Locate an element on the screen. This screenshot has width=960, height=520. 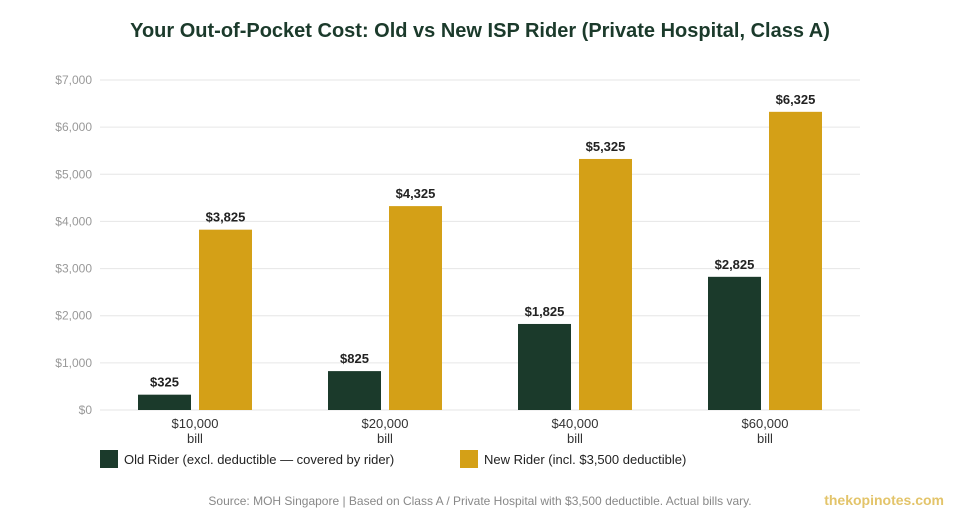
legend-item-new-rider: New Rider (incl. $3,500 deductible) is located at coordinates (573, 459).